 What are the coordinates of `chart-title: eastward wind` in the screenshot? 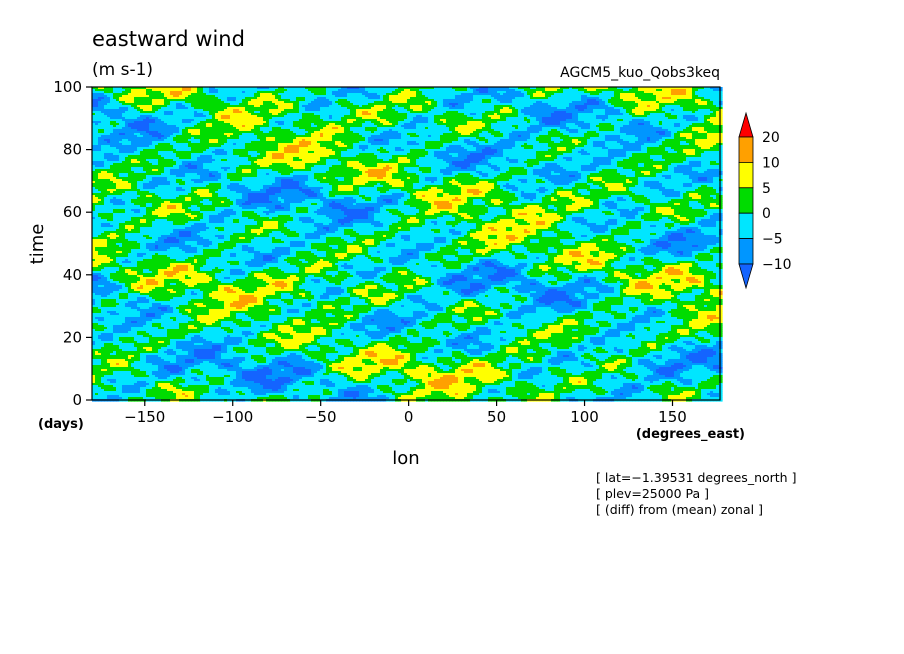 It's located at (168, 39).